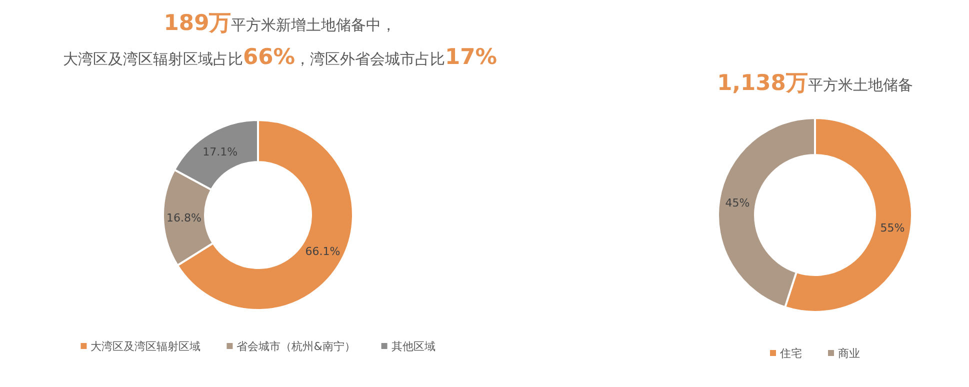 This screenshot has width=969, height=387. Describe the element at coordinates (791, 353) in the screenshot. I see `legend-label: 住宅` at that location.